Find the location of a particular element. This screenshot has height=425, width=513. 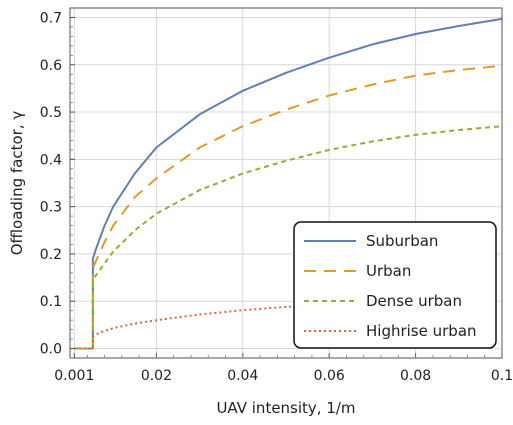

legend-box is located at coordinates (395, 285).